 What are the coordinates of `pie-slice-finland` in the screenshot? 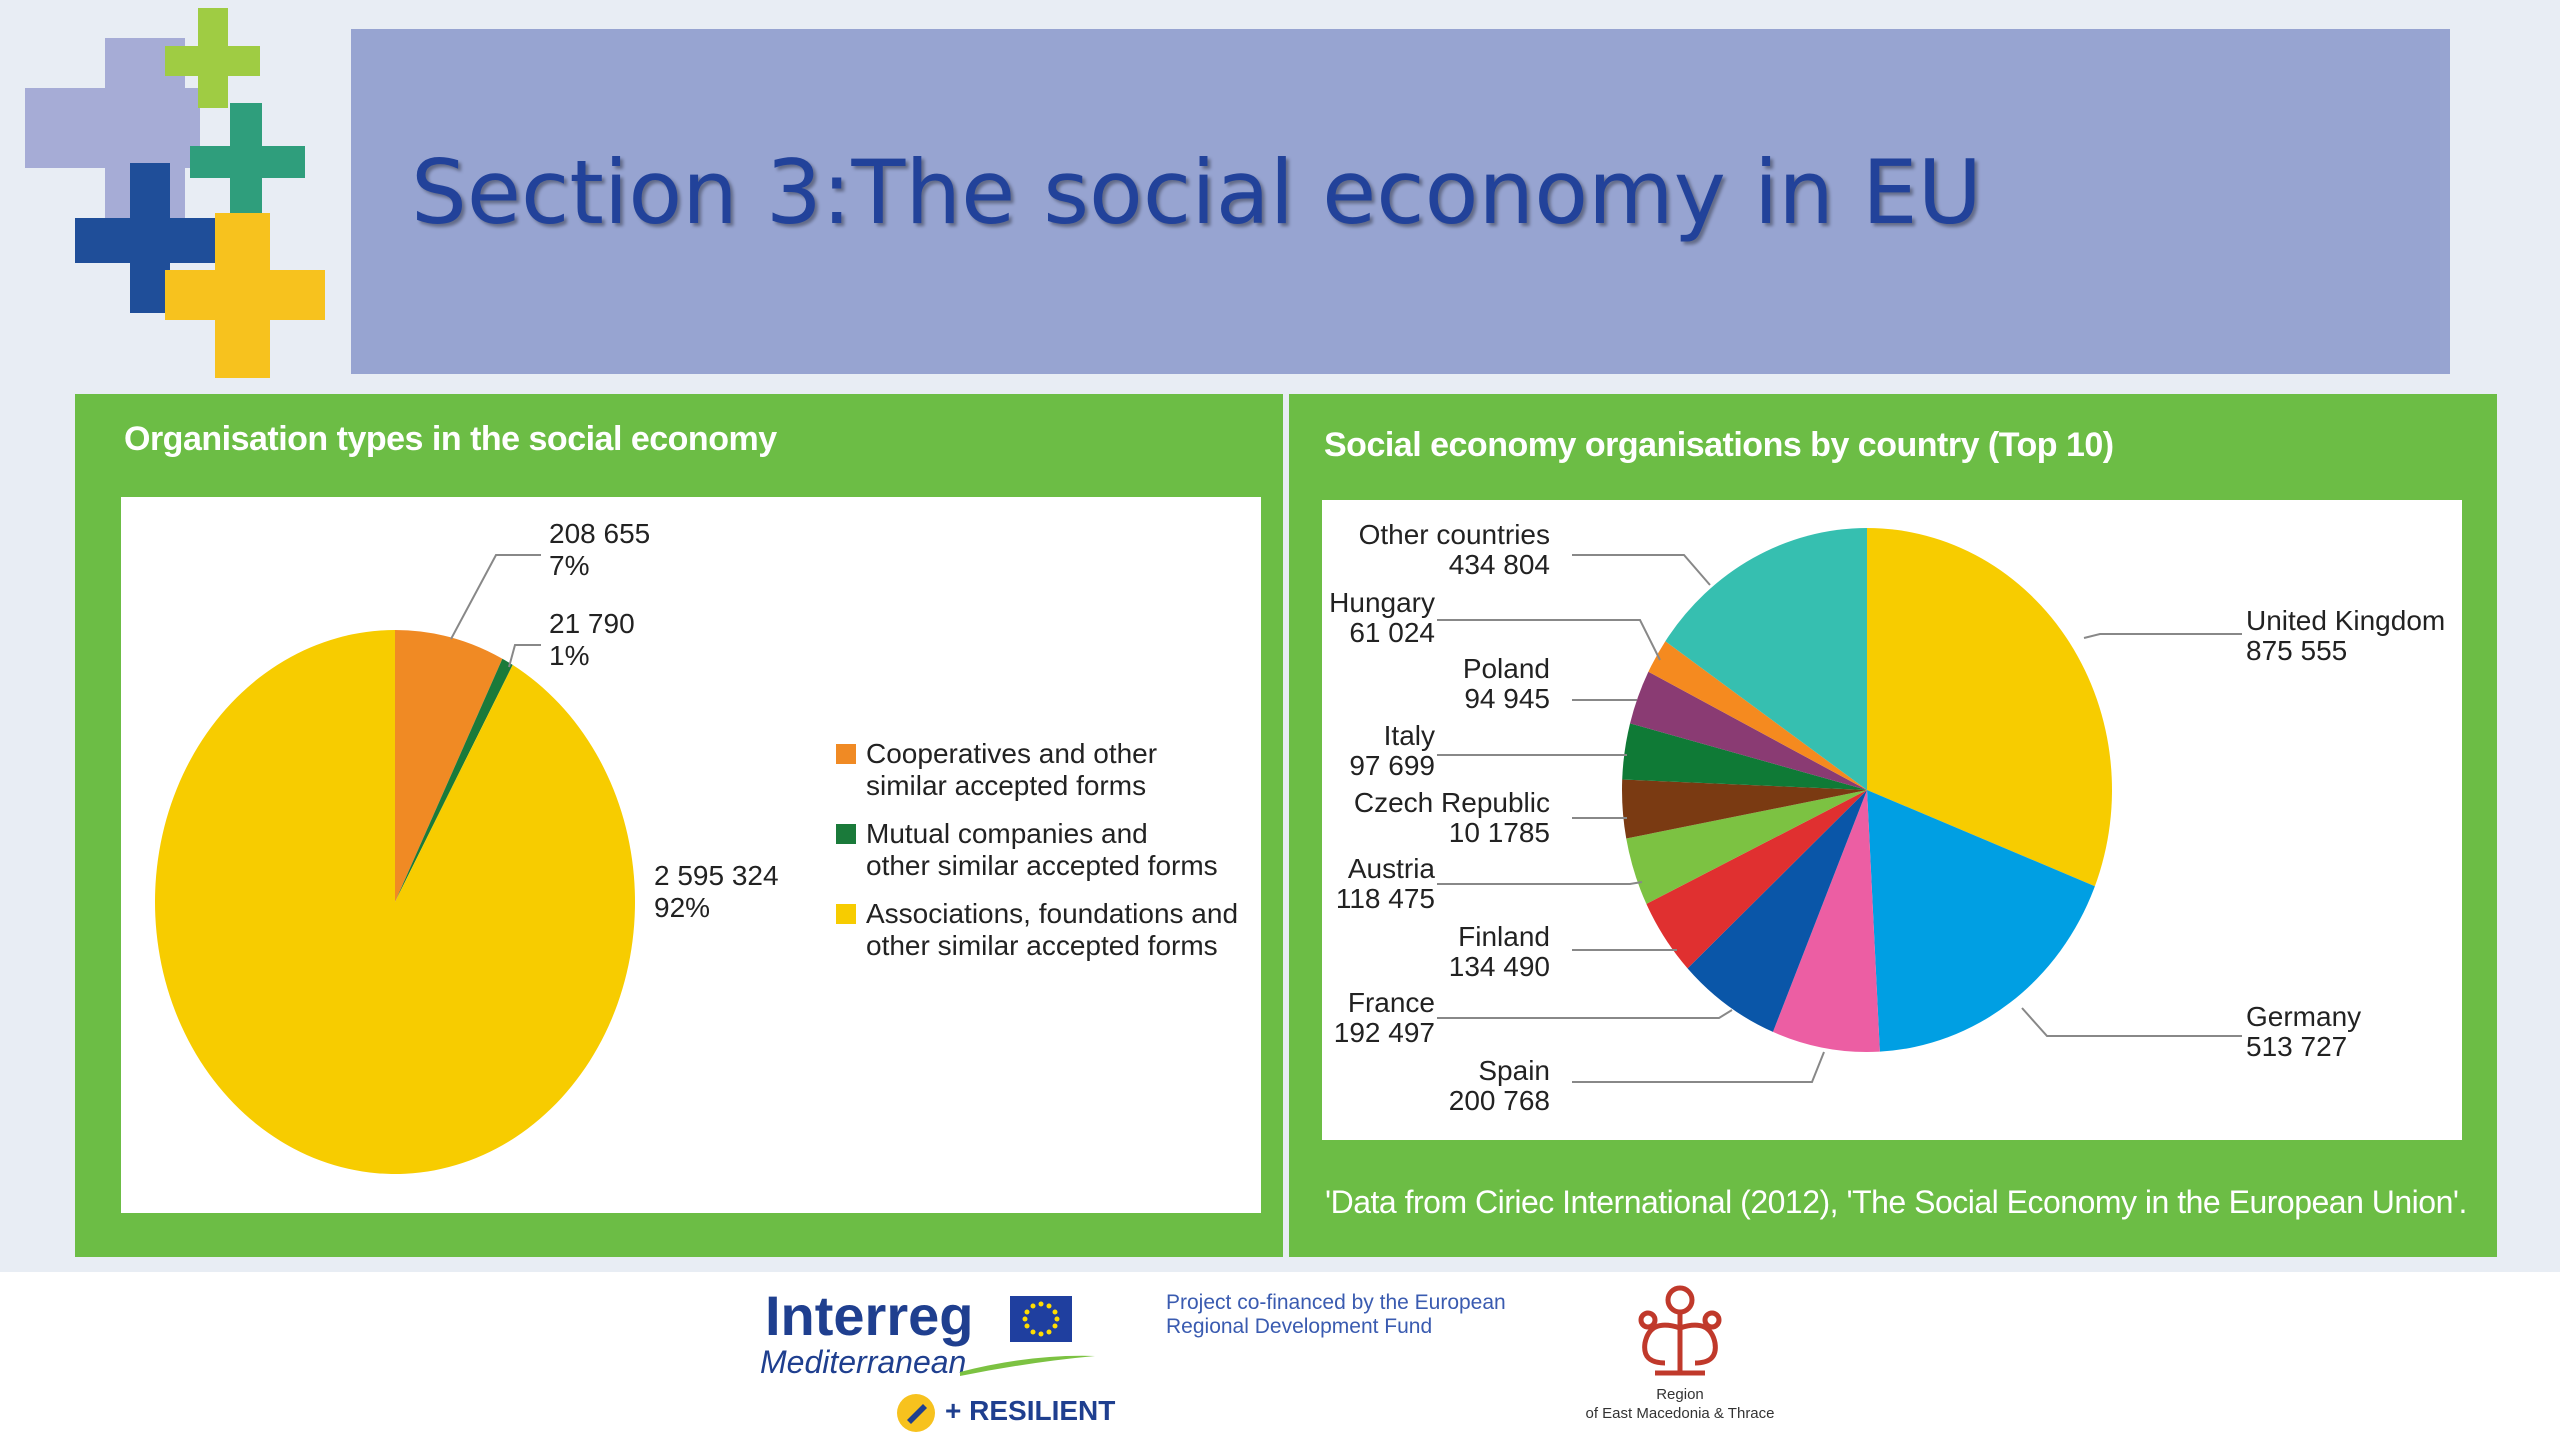 It's located at (1756, 879).